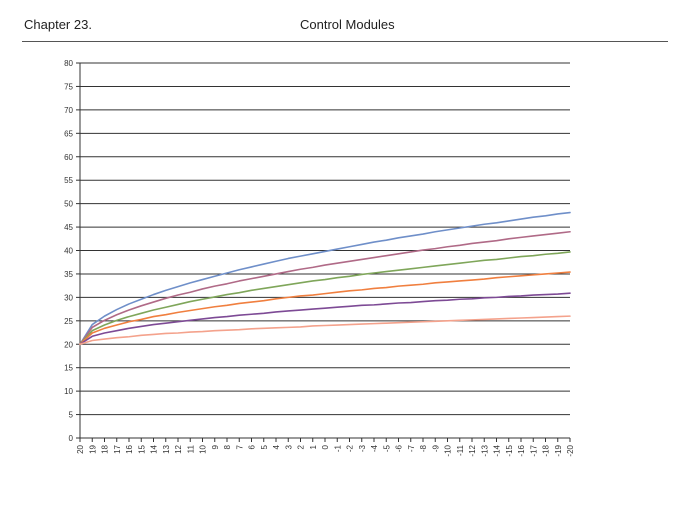 This screenshot has height=506, width=690. What do you see at coordinates (288, 446) in the screenshot?
I see `x-tick-label: 3` at bounding box center [288, 446].